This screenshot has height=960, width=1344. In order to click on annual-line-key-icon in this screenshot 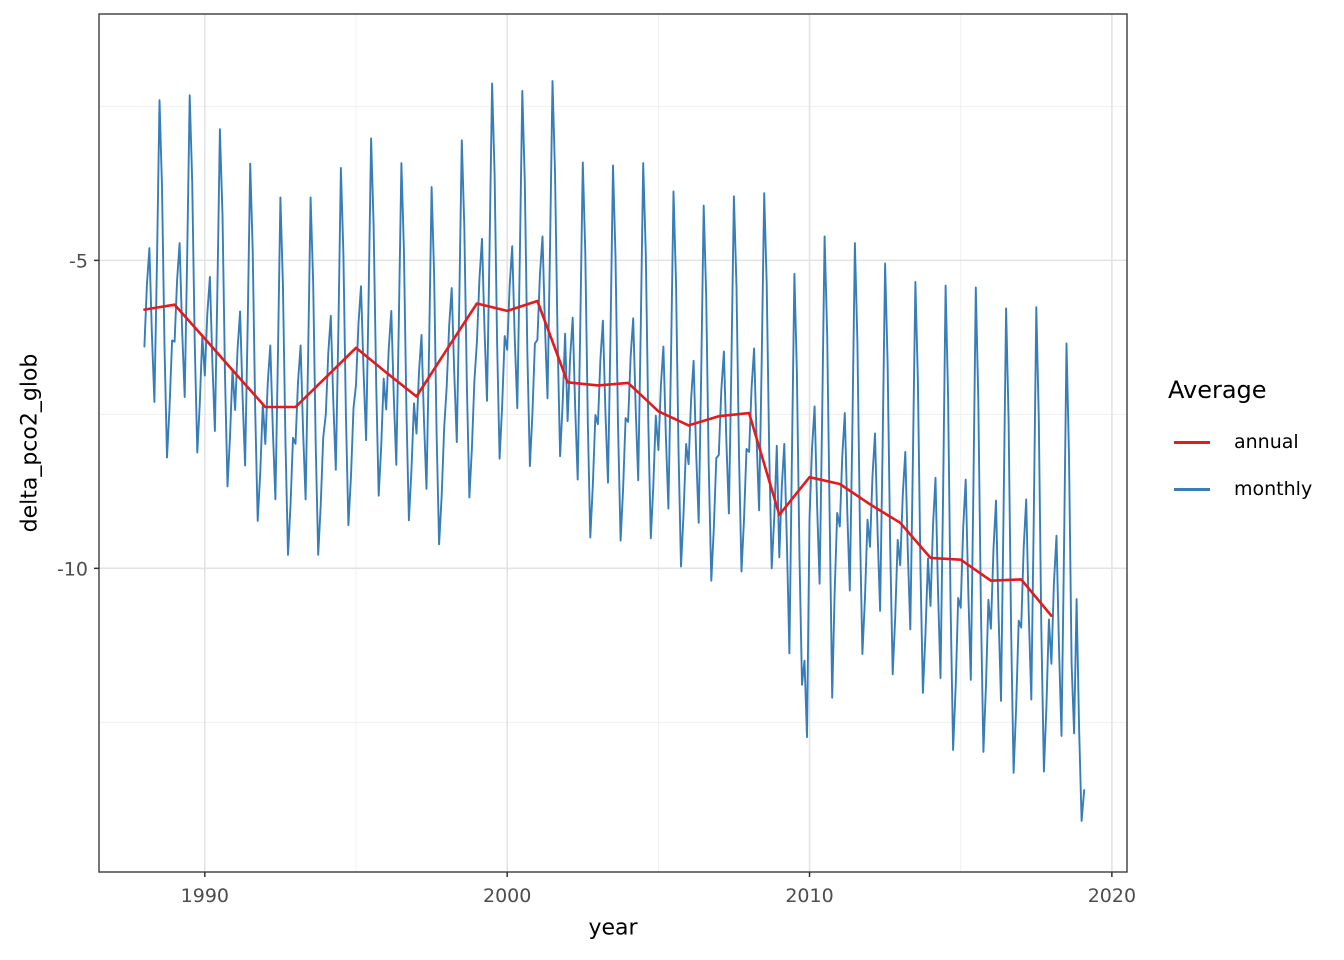, I will do `click(1192, 442)`.